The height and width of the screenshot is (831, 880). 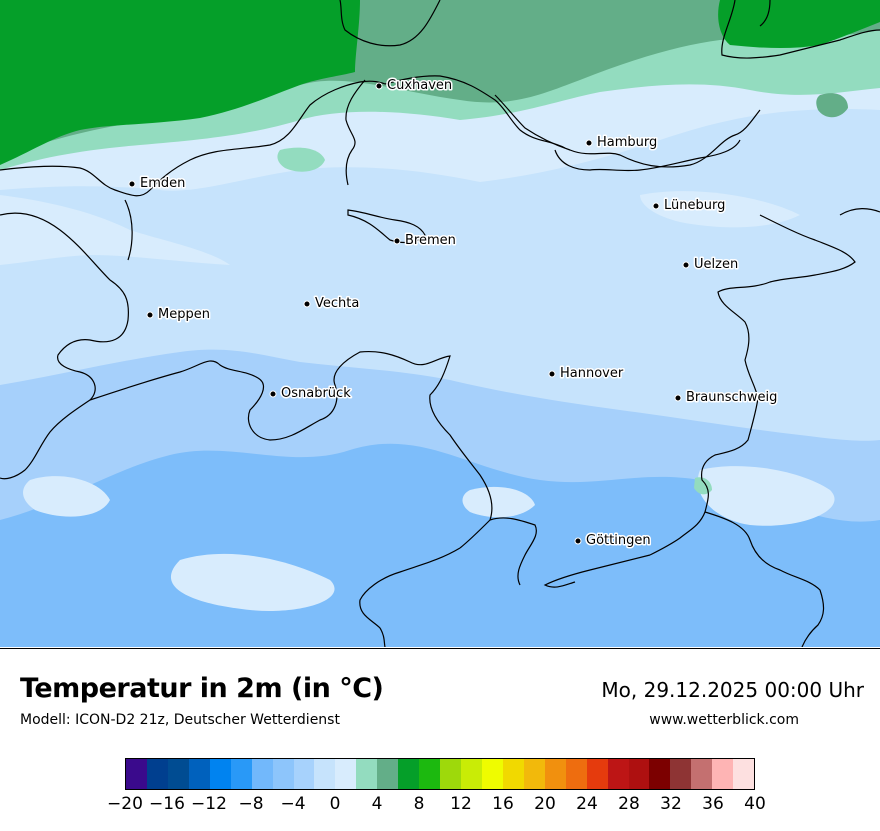 What do you see at coordinates (419, 804) in the screenshot?
I see `legend-tick-label: 8` at bounding box center [419, 804].